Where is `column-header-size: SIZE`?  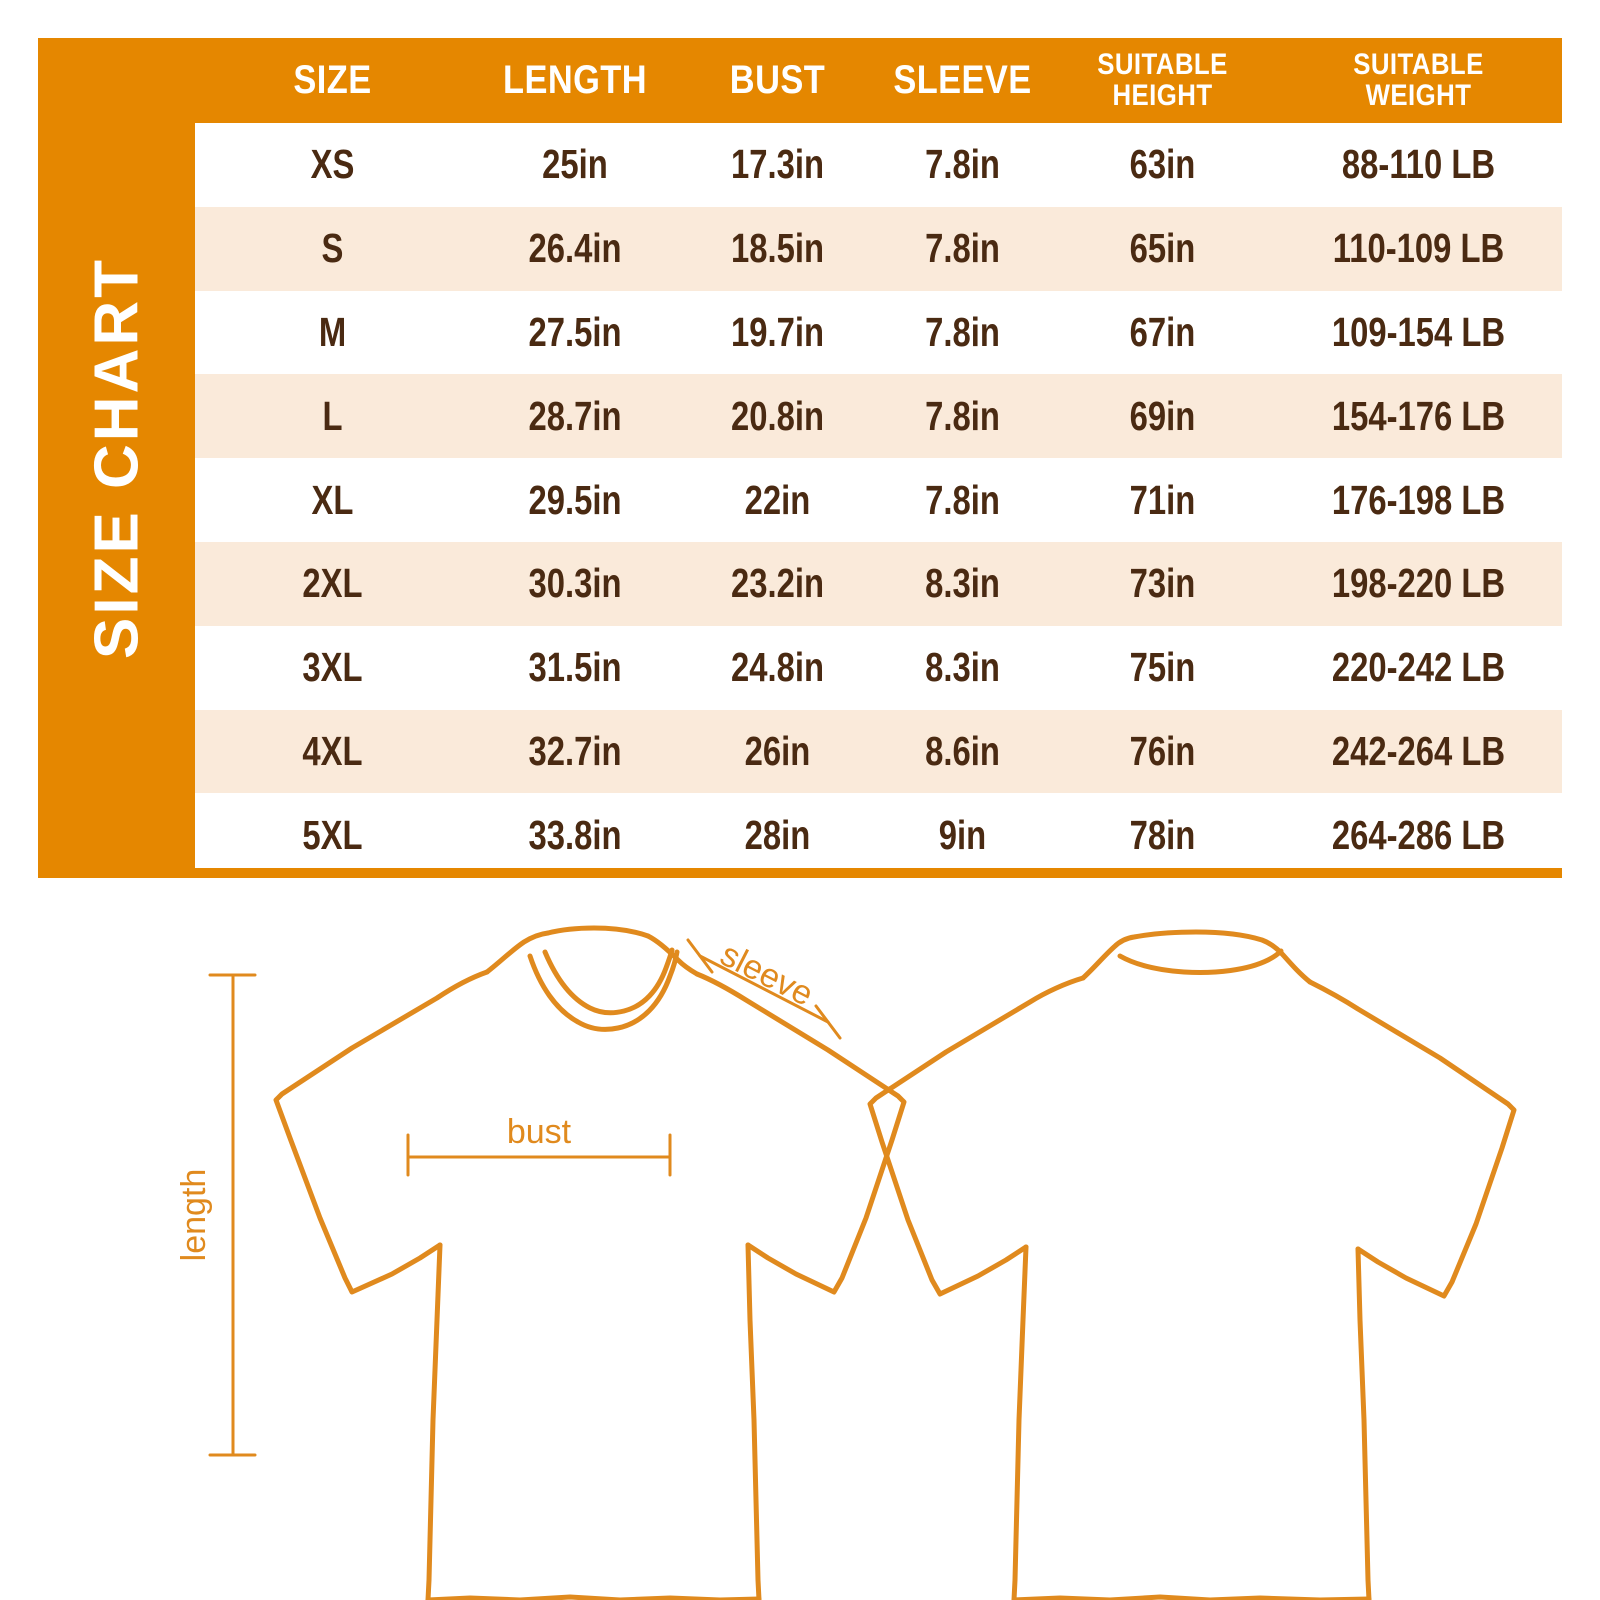 column-header-size: SIZE is located at coordinates (332, 79).